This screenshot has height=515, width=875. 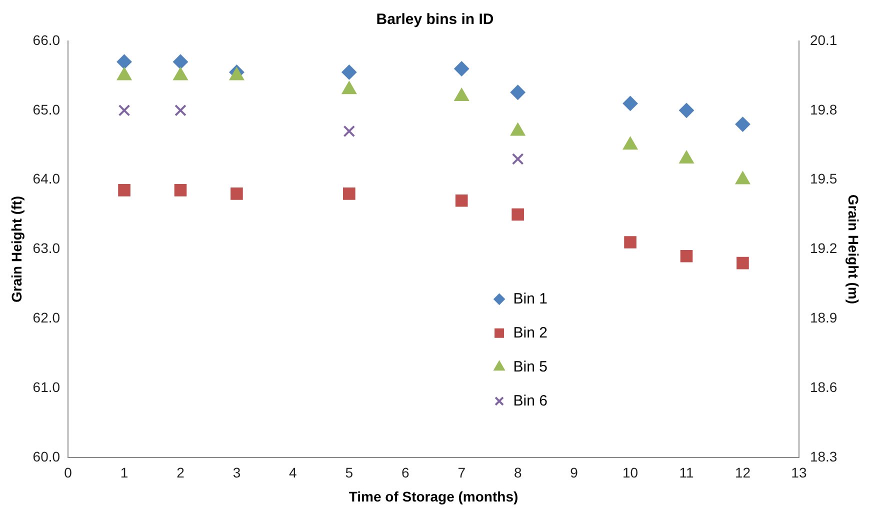 I want to click on x-tick-label: 10, so click(x=630, y=472).